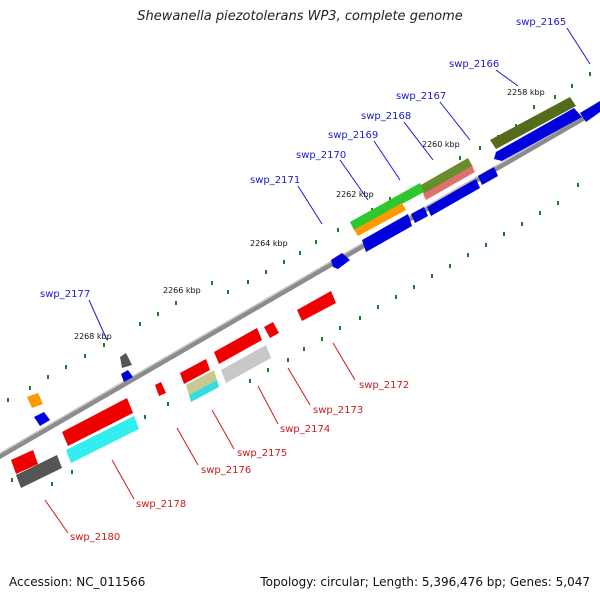 This screenshot has width=600, height=600. What do you see at coordinates (353, 135) in the screenshot?
I see `gene-label: swp_2169` at bounding box center [353, 135].